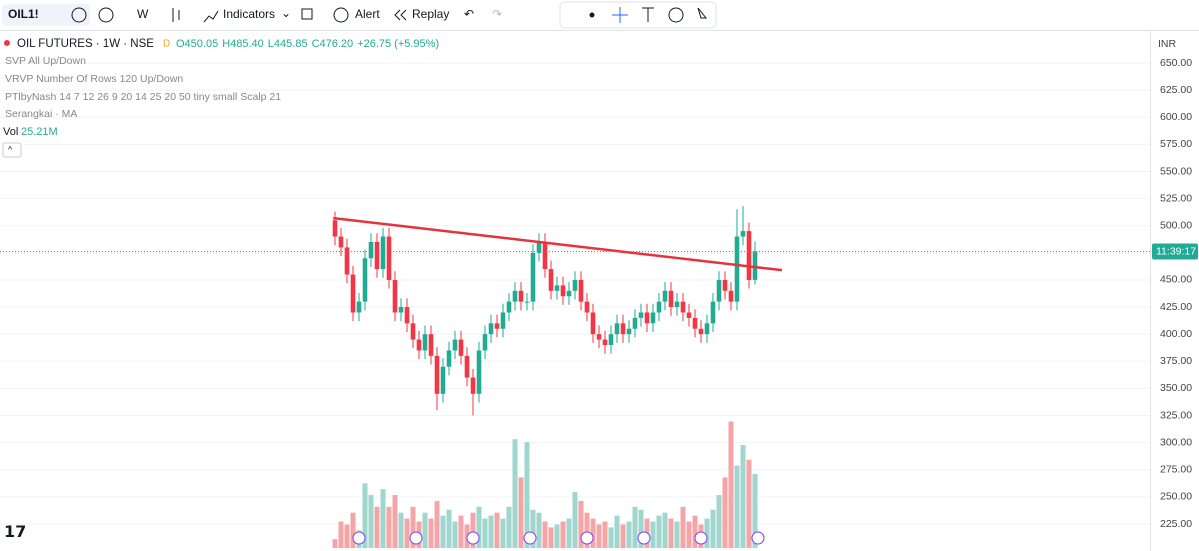 The width and height of the screenshot is (1199, 551). What do you see at coordinates (39, 132) in the screenshot?
I see `vol-value: 25.21M` at bounding box center [39, 132].